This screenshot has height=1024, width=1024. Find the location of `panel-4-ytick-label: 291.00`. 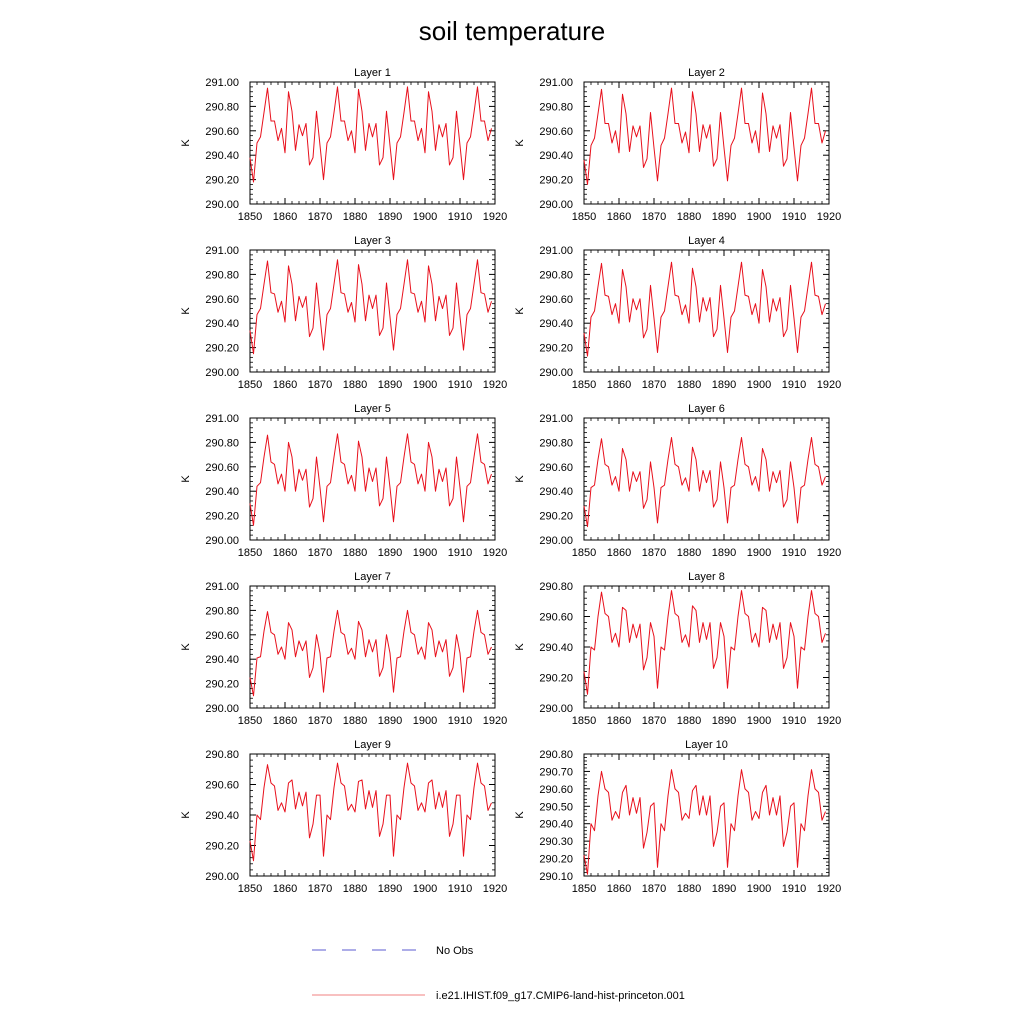

panel-4-ytick-label: 291.00 is located at coordinates (556, 251).